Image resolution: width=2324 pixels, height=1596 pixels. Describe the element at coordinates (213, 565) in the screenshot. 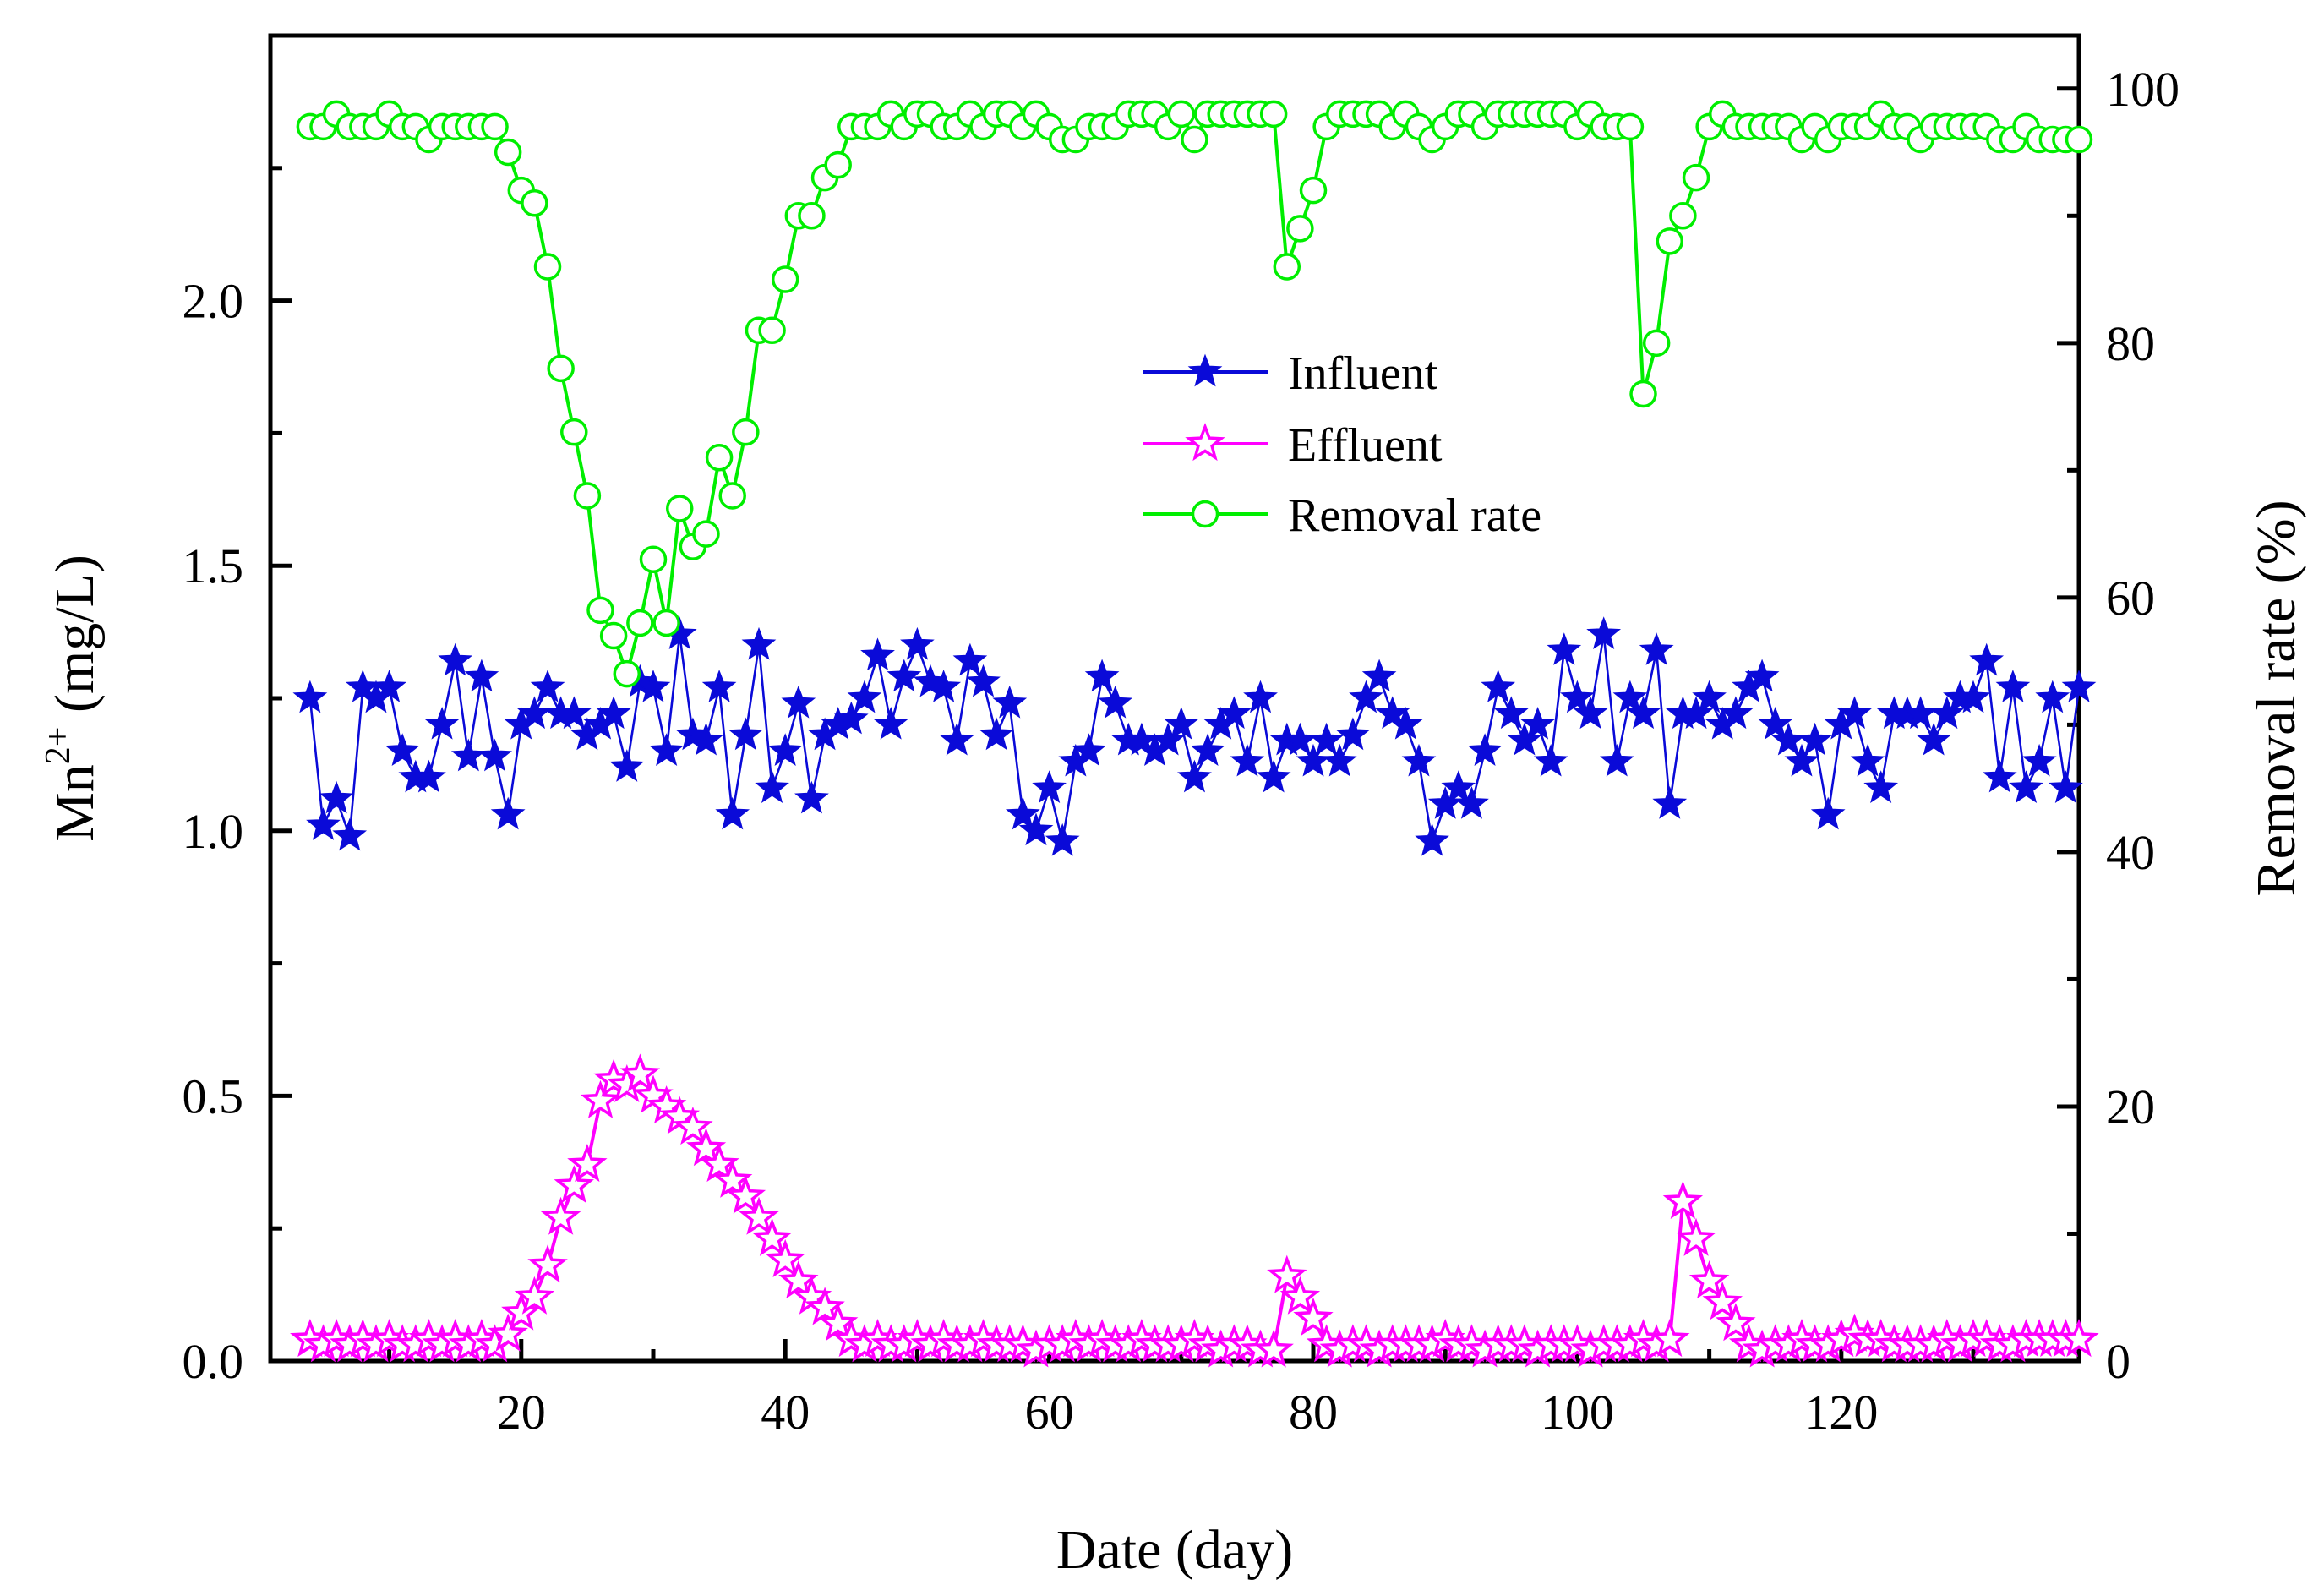

I see `y-left-tick-label: 1.5` at that location.